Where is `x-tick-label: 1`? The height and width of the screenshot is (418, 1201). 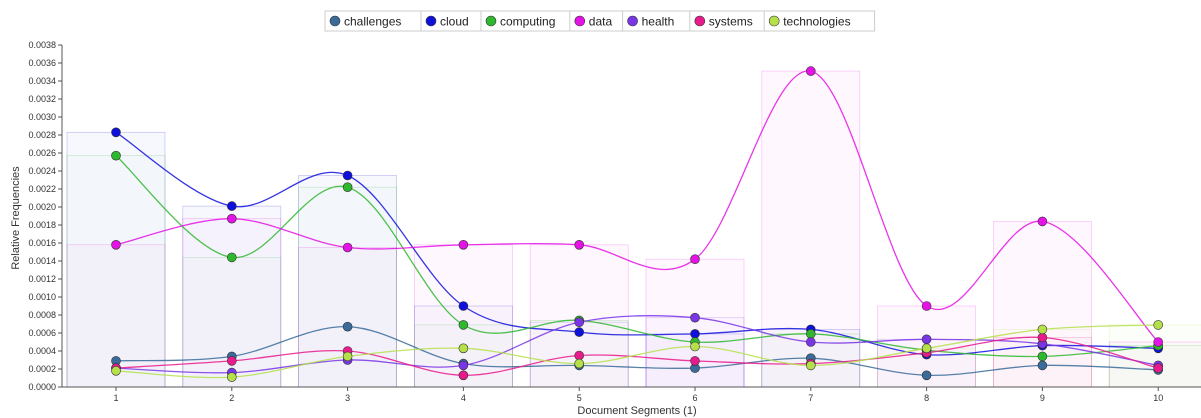
x-tick-label: 1 is located at coordinates (115, 398).